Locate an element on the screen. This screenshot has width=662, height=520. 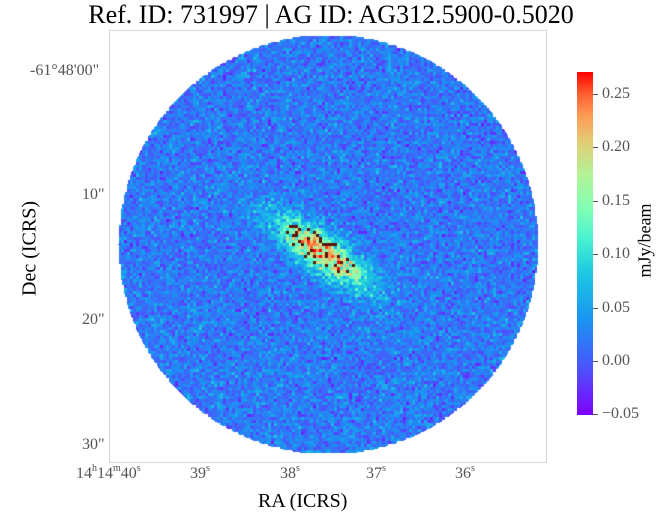
colorbar-tick-label: 0.25 is located at coordinates (616, 93).